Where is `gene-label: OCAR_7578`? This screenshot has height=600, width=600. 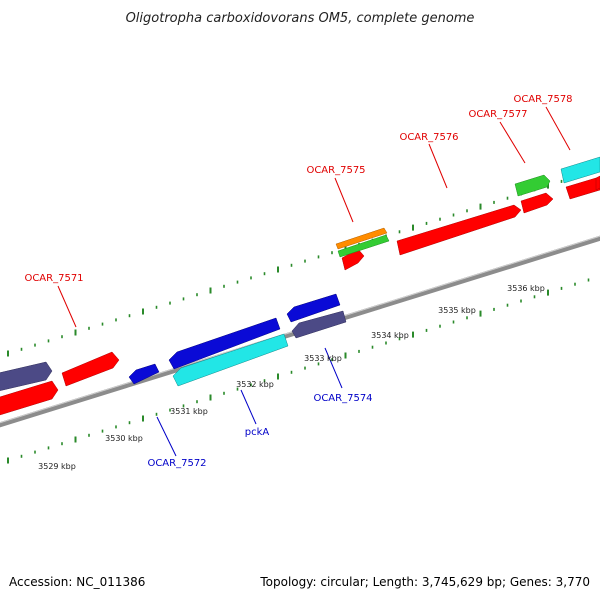
gene-label: OCAR_7578 is located at coordinates (542, 99).